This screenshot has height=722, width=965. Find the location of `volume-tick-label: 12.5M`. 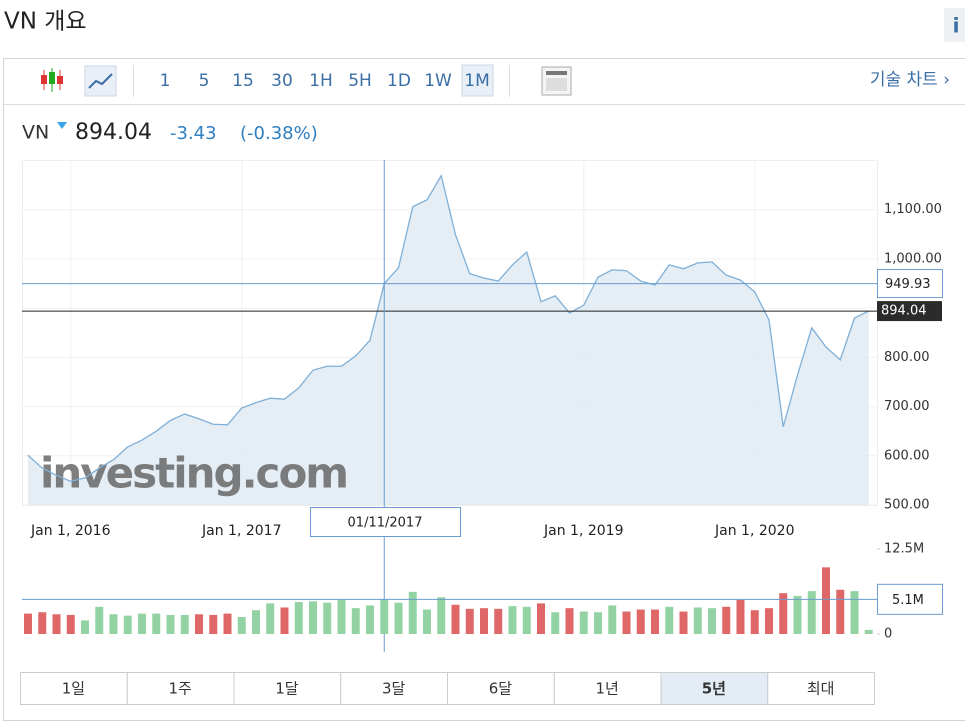

volume-tick-label: 12.5M is located at coordinates (904, 549).